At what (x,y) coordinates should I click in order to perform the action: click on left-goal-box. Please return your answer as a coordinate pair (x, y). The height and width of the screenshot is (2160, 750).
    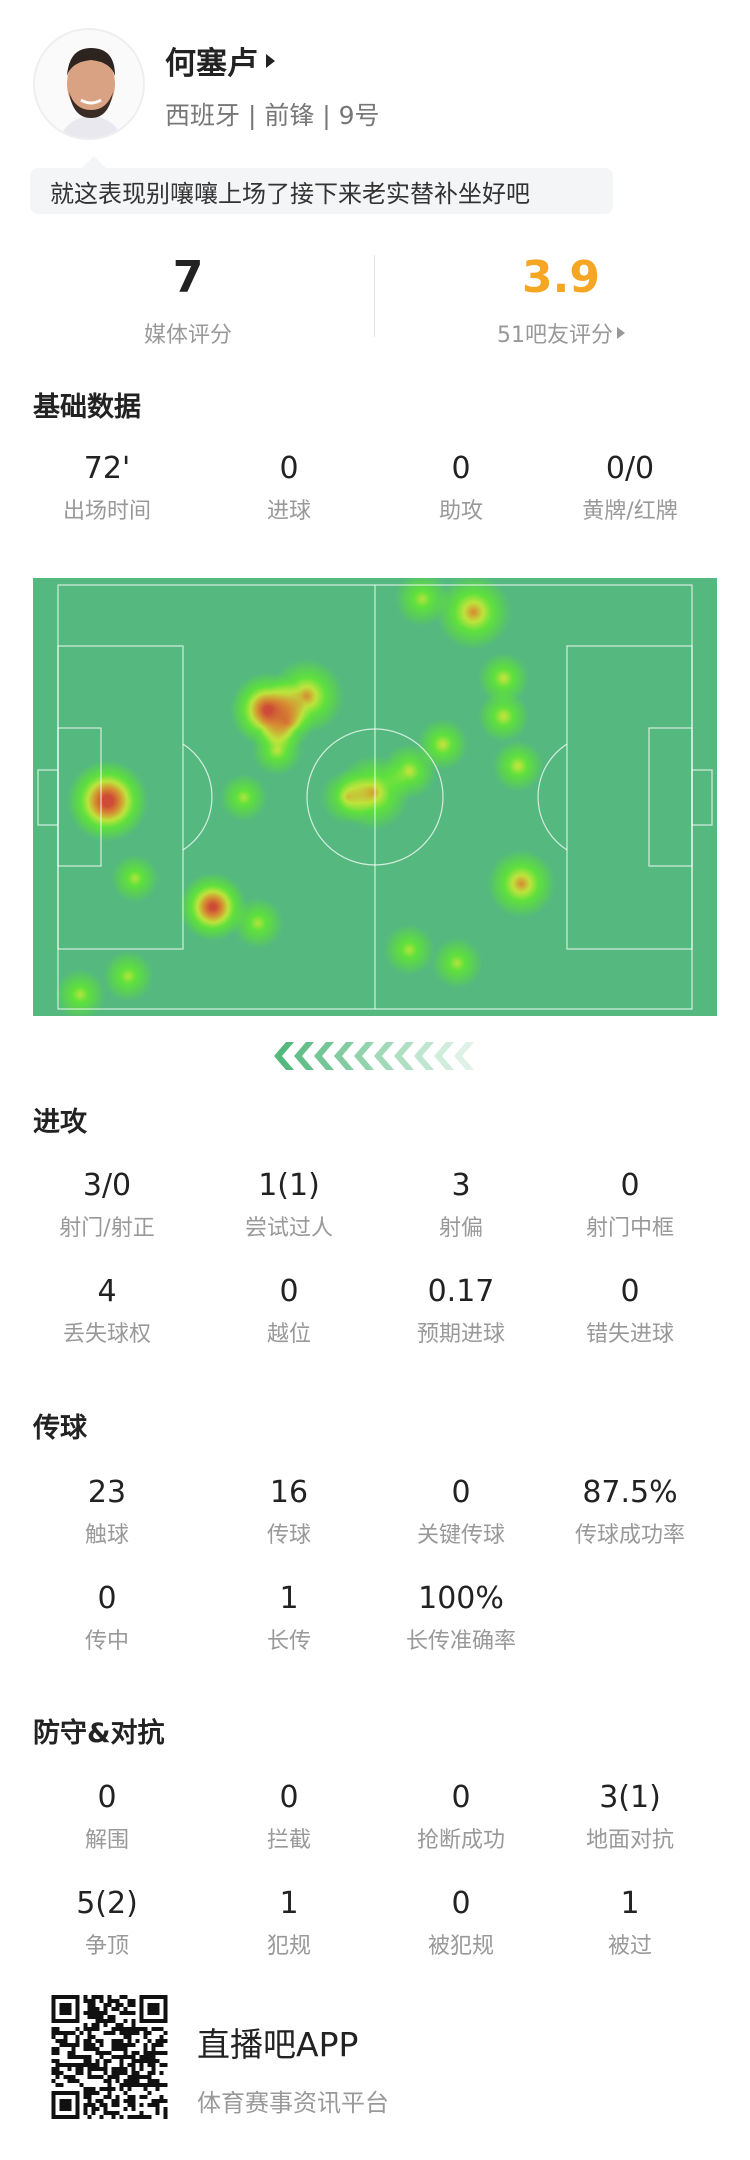
    Looking at the image, I should click on (79, 797).